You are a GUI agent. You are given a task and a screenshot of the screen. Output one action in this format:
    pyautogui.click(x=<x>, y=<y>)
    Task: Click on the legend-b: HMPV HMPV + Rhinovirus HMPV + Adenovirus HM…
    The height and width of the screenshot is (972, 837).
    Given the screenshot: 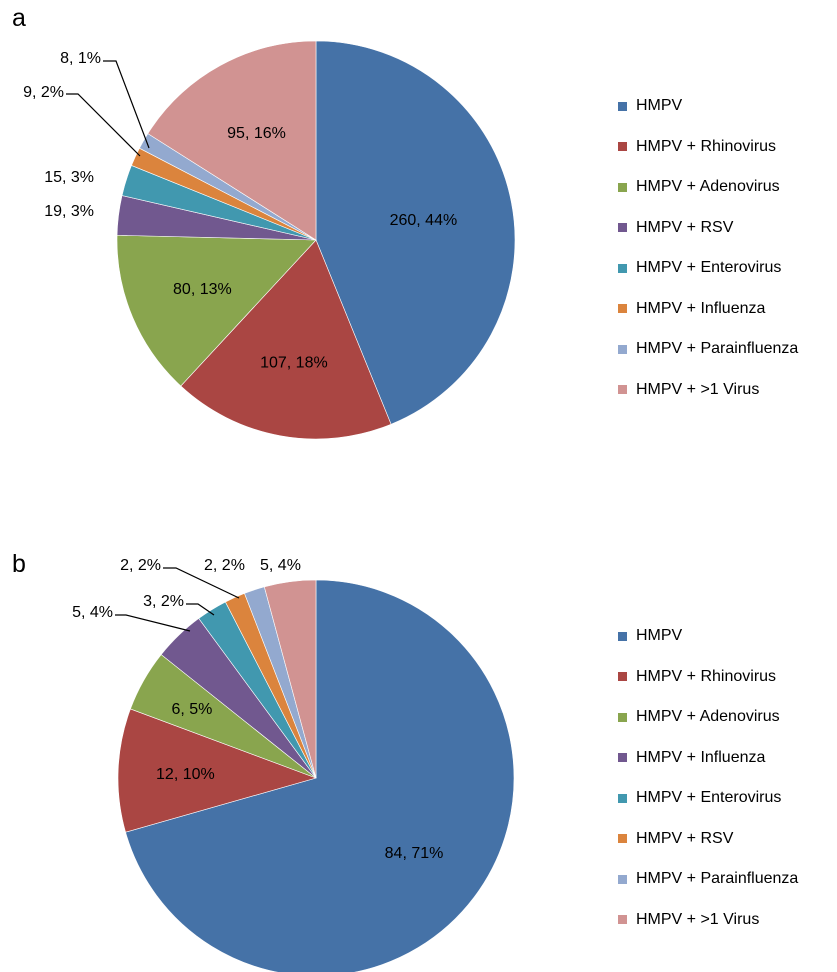 What is the action you would take?
    pyautogui.click(x=708, y=778)
    